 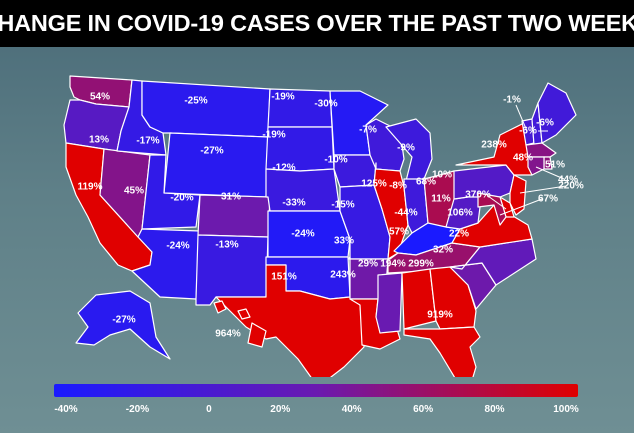 What do you see at coordinates (518, 195) in the screenshot?
I see `state-nj` at bounding box center [518, 195].